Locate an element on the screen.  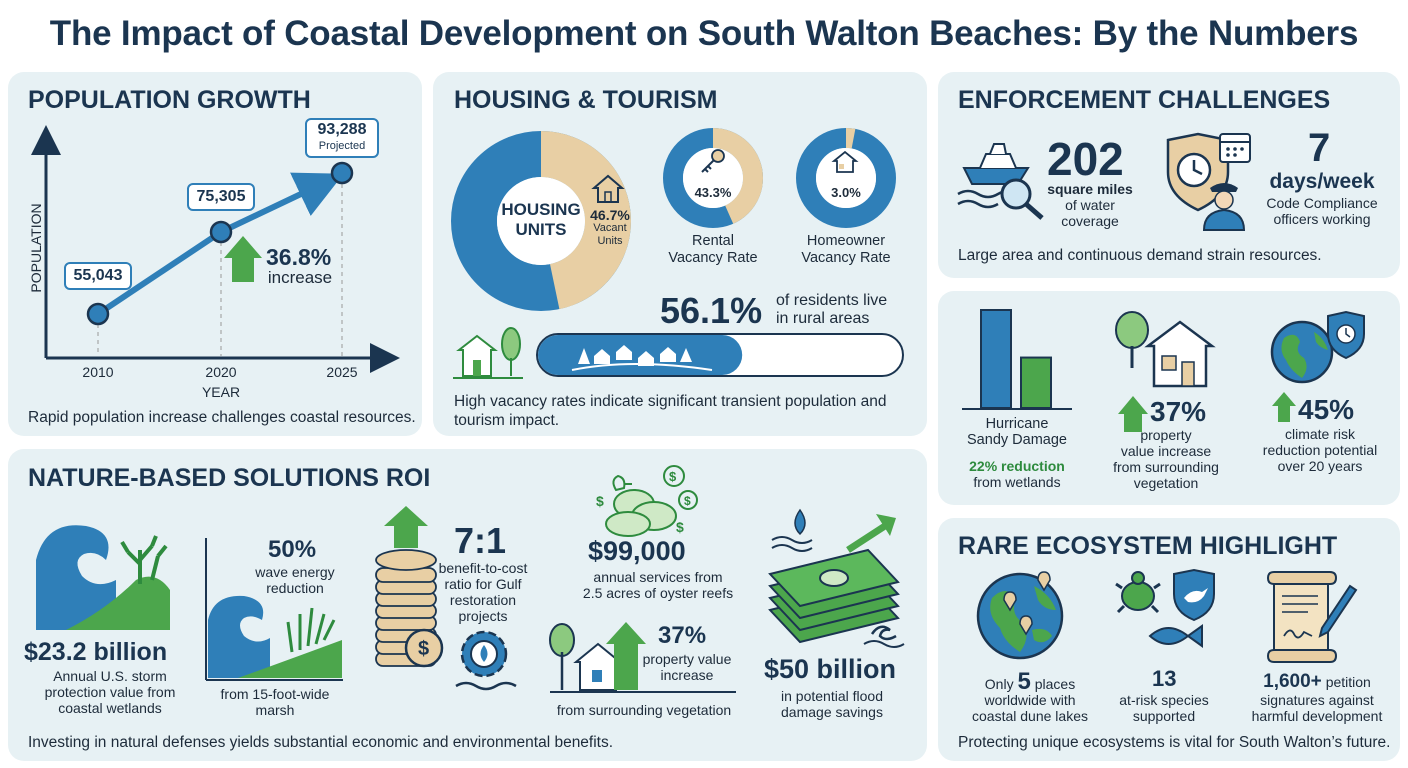
property-label-4: vegetation is located at coordinates (1166, 483).